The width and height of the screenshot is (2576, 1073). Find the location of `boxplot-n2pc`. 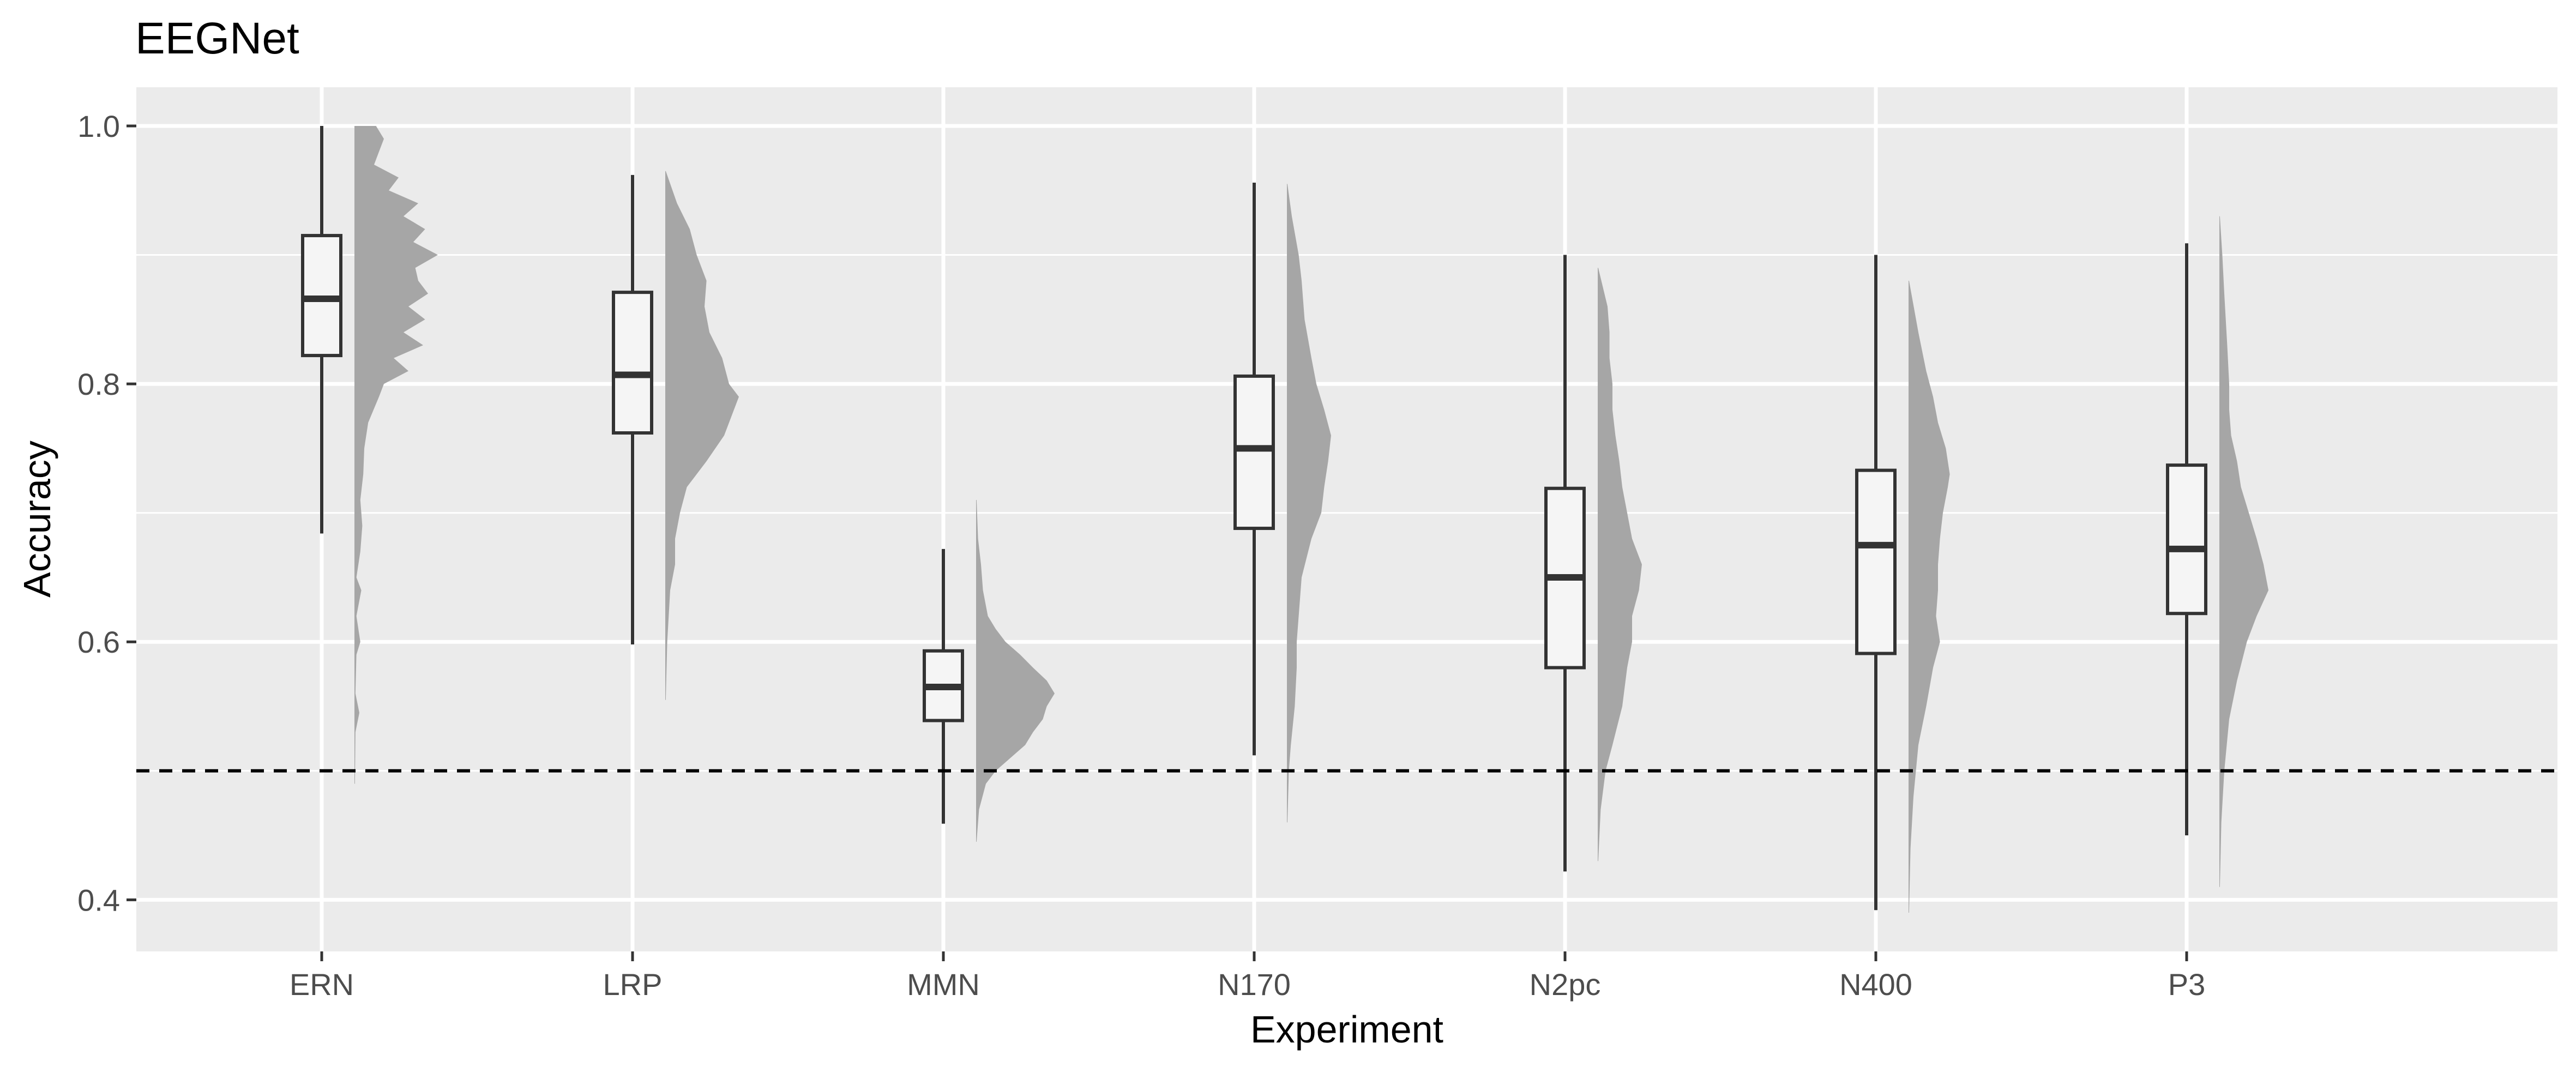

boxplot-n2pc is located at coordinates (1565, 563).